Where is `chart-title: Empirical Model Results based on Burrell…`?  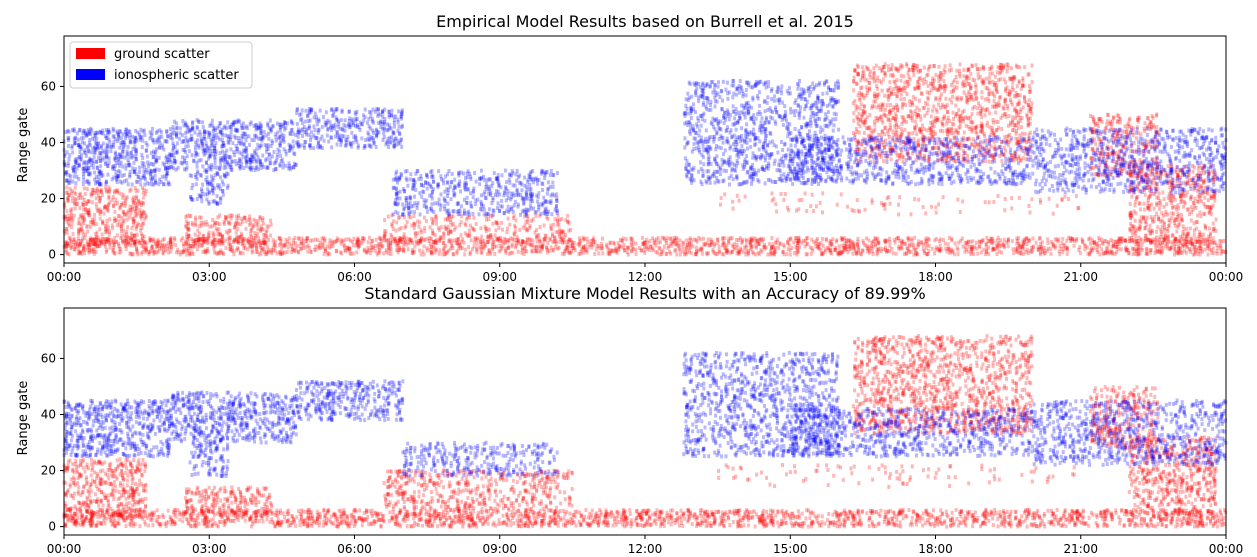 chart-title: Empirical Model Results based on Burrell… is located at coordinates (645, 21).